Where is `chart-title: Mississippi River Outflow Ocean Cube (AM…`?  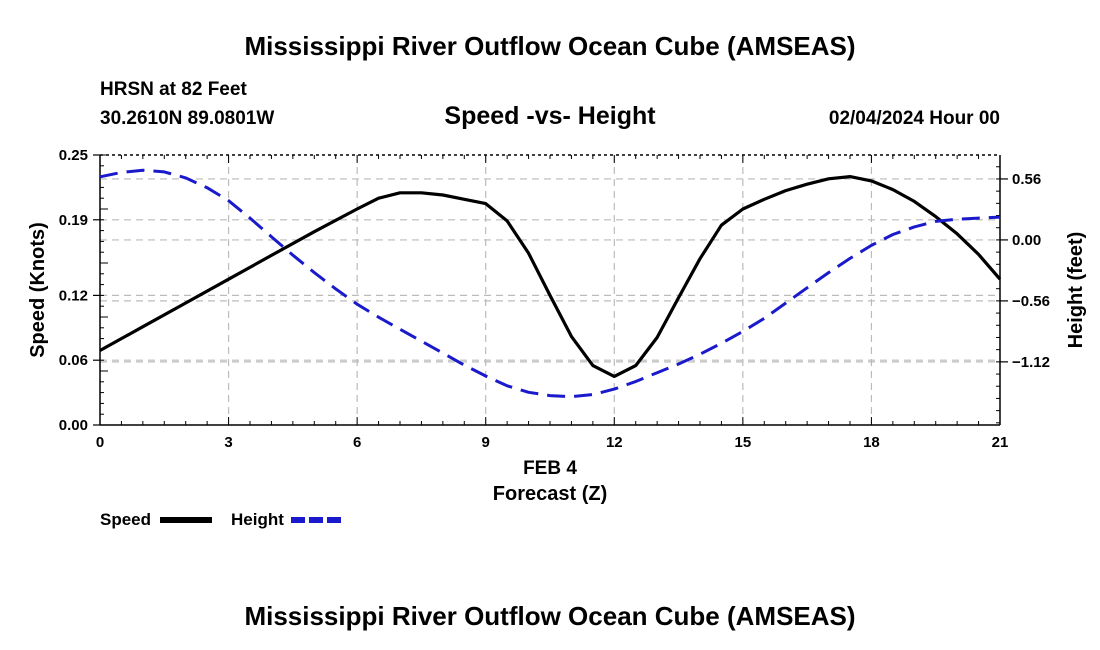 chart-title: Mississippi River Outflow Ocean Cube (AM… is located at coordinates (549, 46).